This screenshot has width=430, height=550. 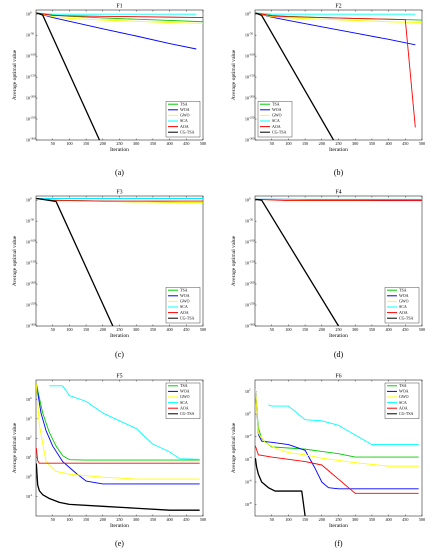 I want to click on panel-caption: (d), so click(x=339, y=354).